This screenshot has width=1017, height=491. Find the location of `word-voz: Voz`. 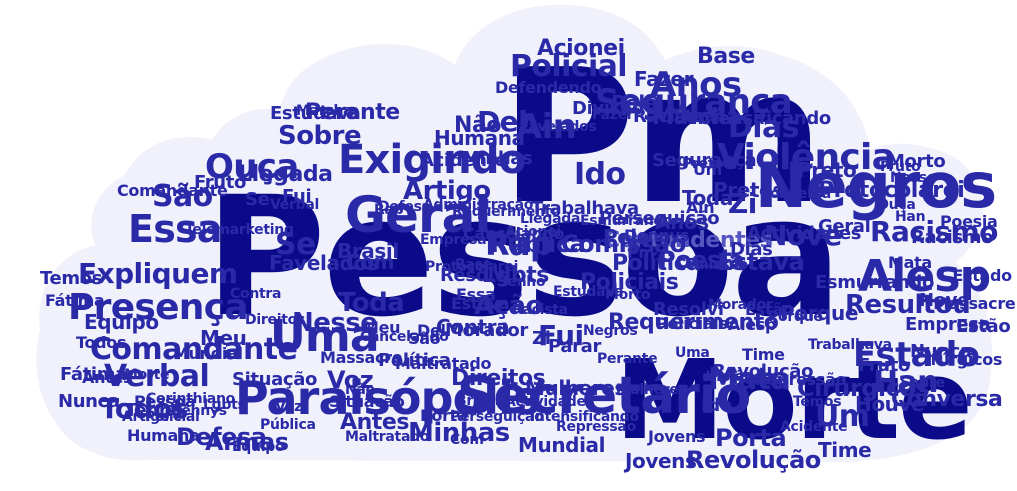

word-voz: Voz is located at coordinates (350, 380).